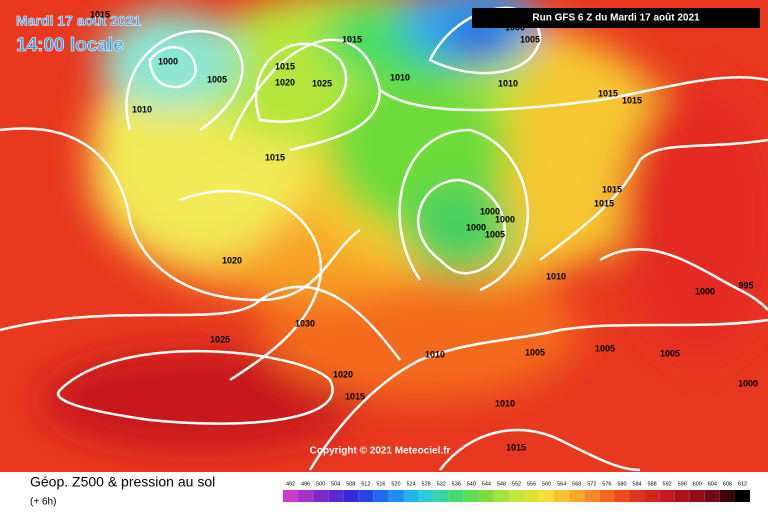 Image resolution: width=768 pixels, height=517 pixels. Describe the element at coordinates (305, 484) in the screenshot. I see `scale-label: 496` at that location.